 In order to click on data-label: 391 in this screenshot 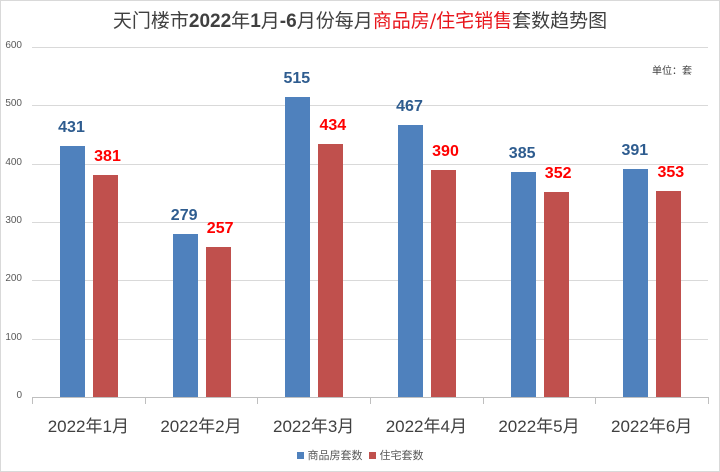, I will do `click(635, 150)`.